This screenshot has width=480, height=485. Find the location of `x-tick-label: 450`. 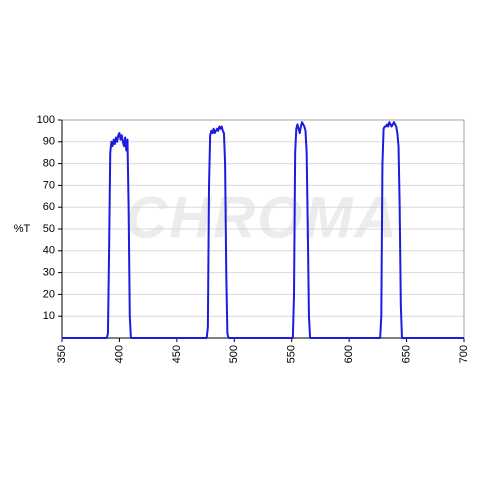

x-tick-label: 450 is located at coordinates (177, 354).